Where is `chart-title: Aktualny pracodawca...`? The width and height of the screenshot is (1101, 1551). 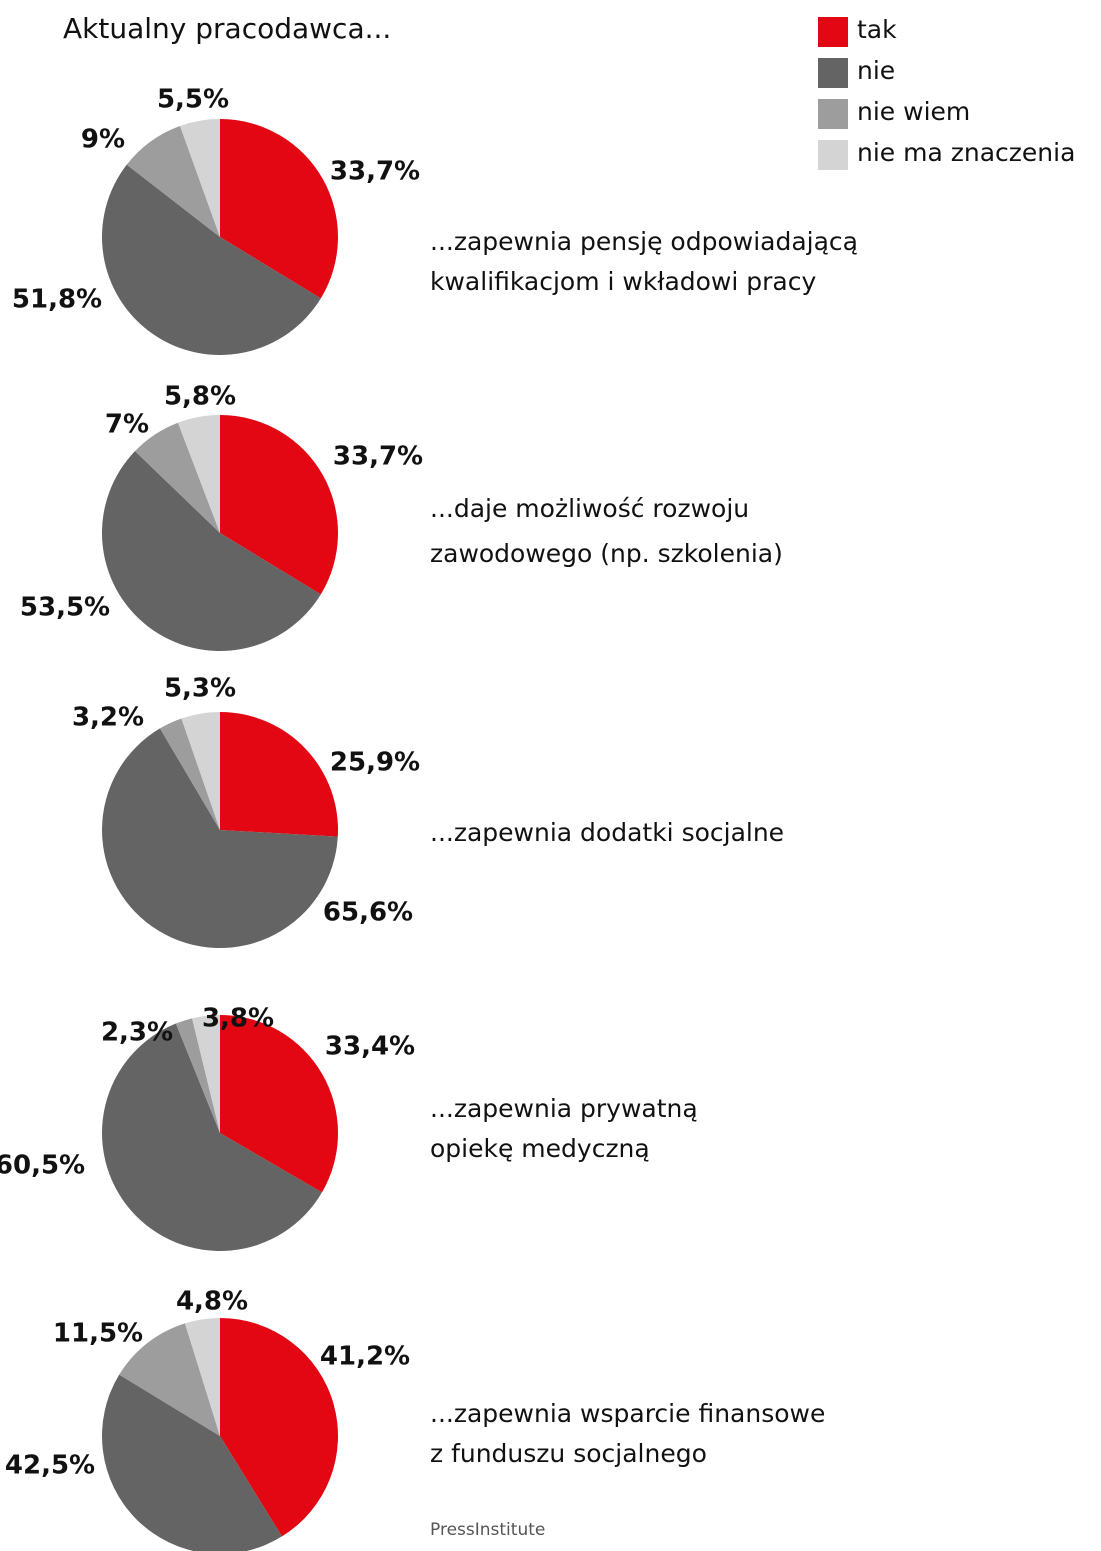 chart-title: Aktualny pracodawca... is located at coordinates (227, 28).